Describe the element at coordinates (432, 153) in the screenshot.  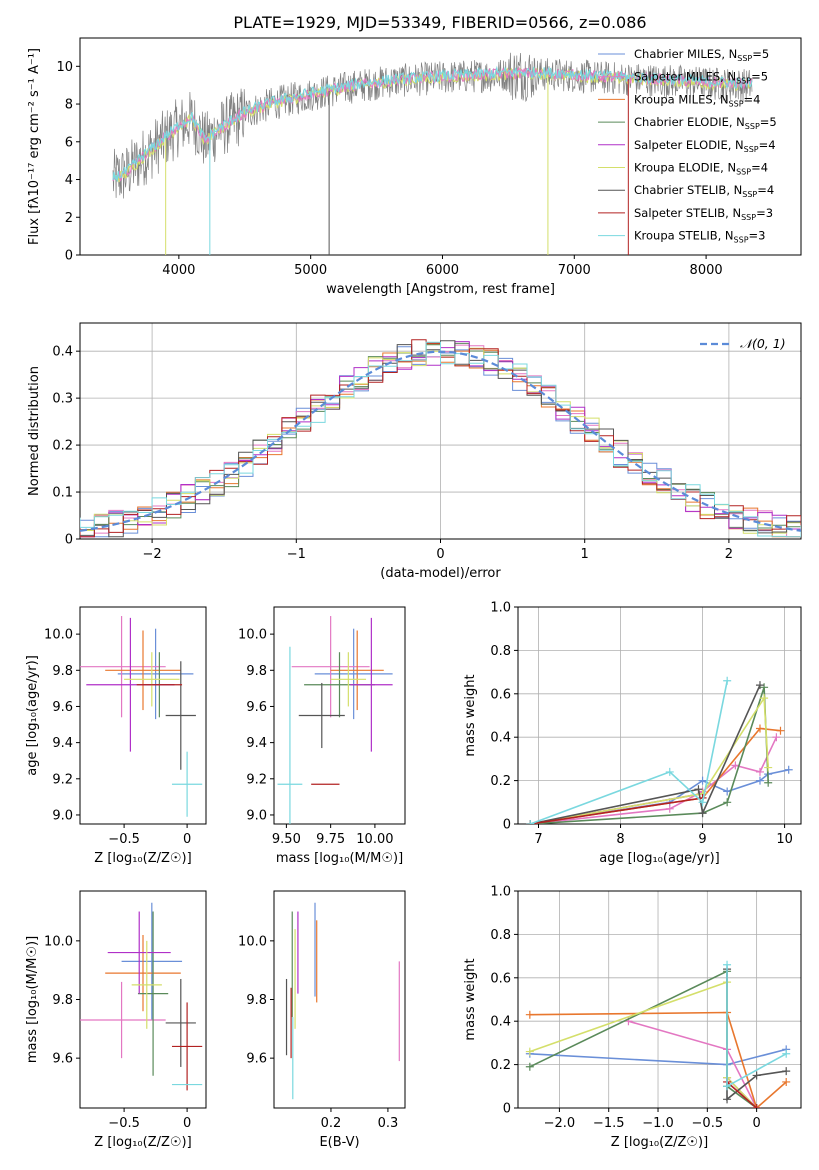
I see `spectrum-plot` at that location.